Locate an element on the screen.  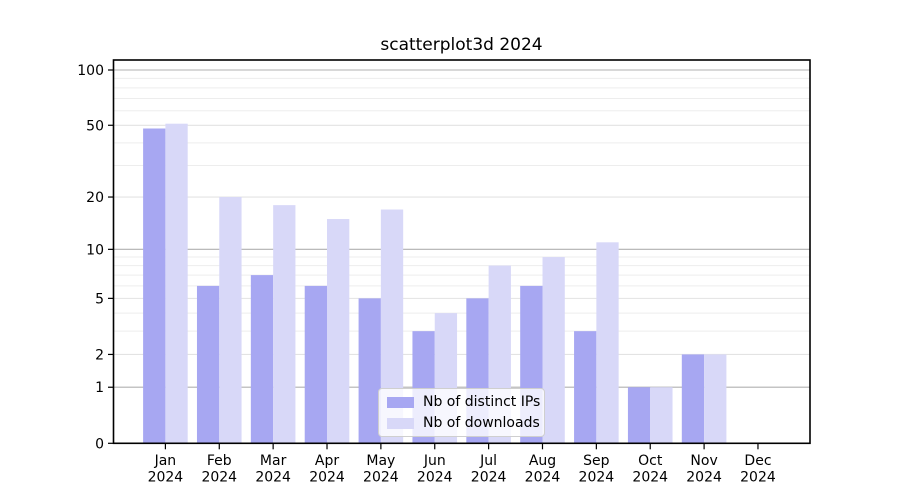
x-tick-label-month: Oct is located at coordinates (650, 461).